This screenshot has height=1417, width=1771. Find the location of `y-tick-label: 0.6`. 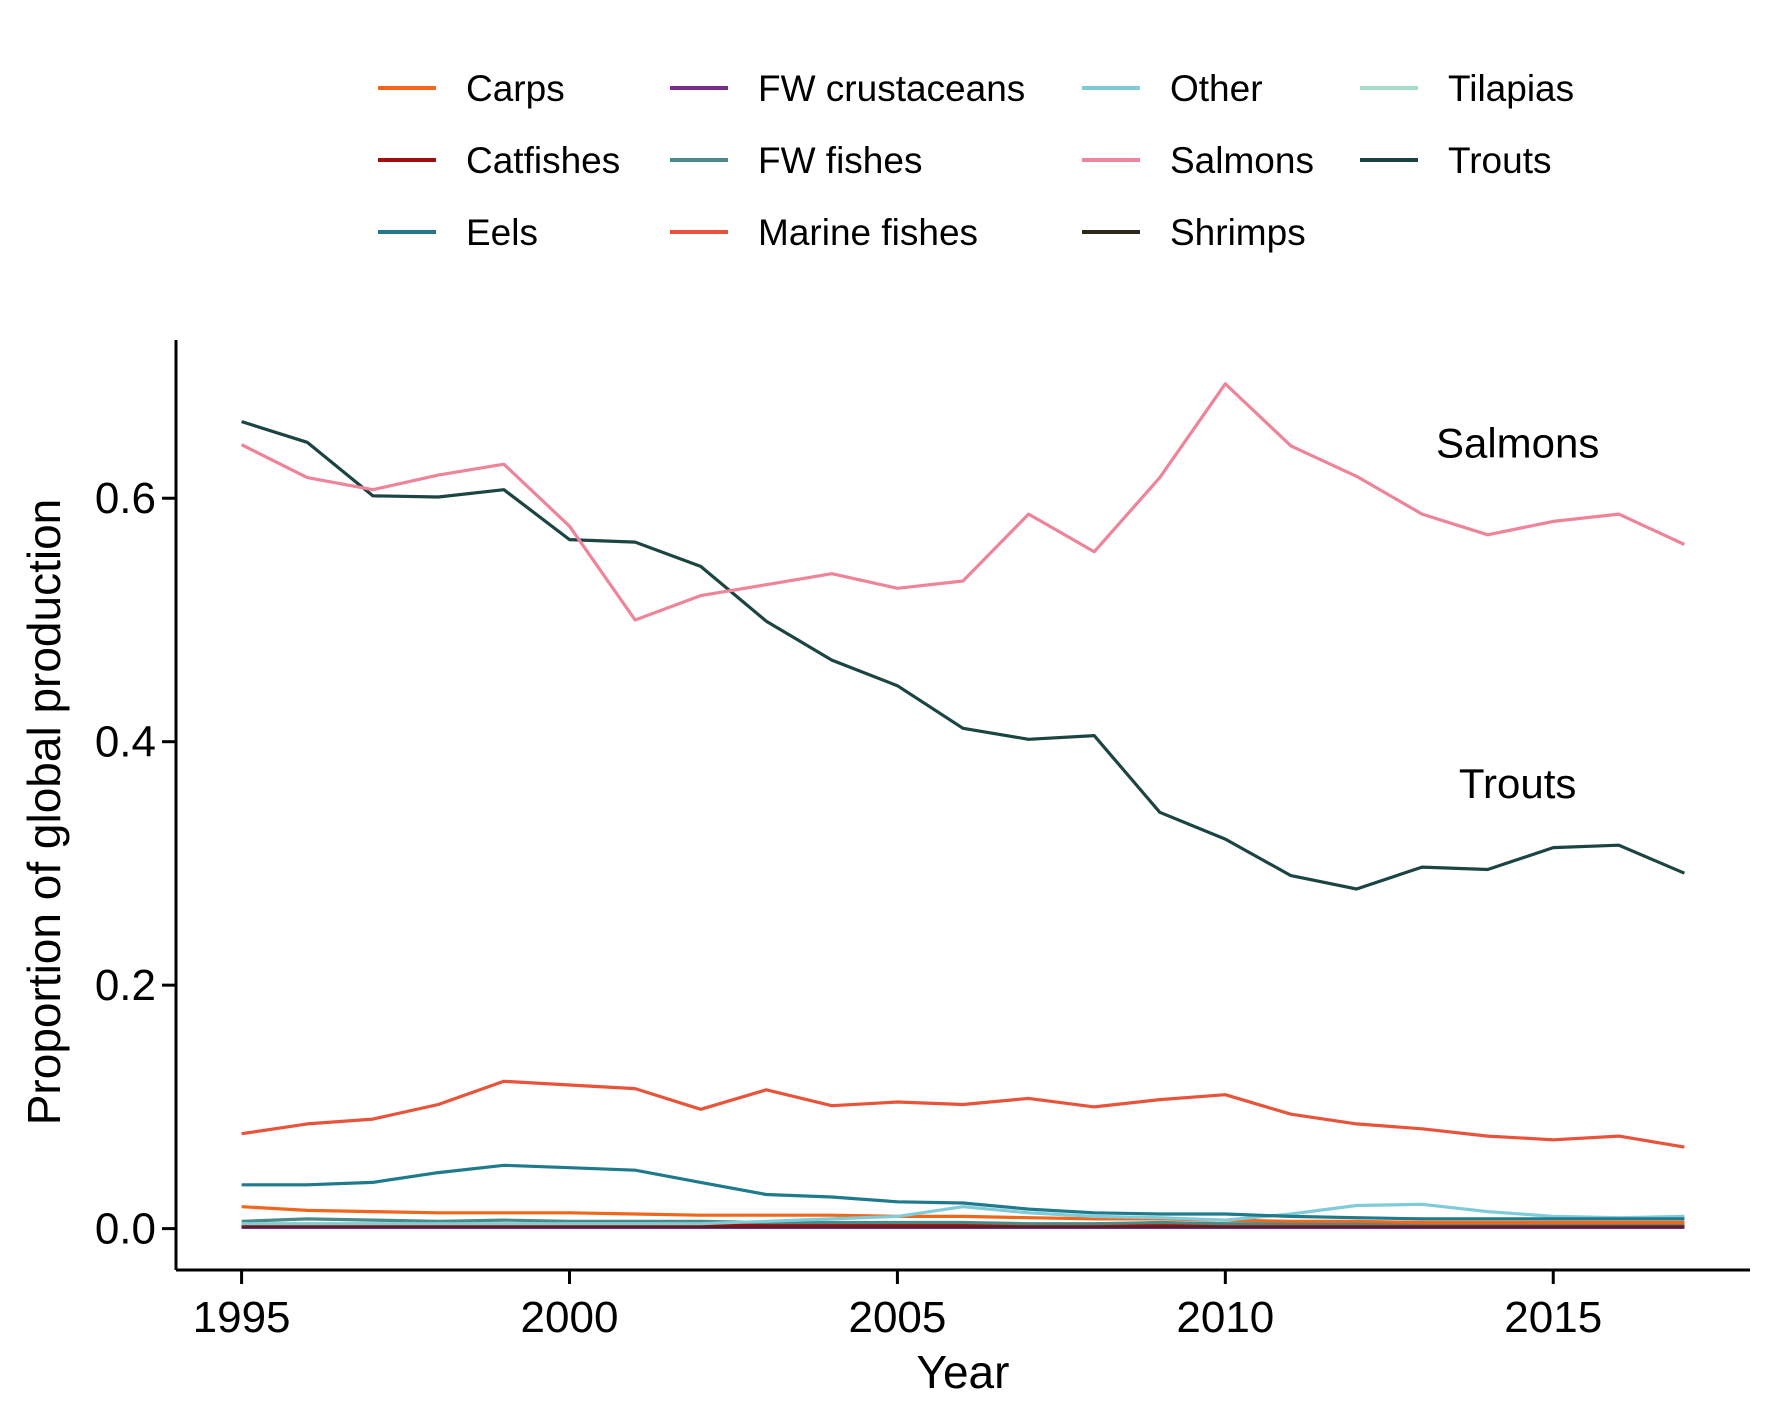

y-tick-label: 0.6 is located at coordinates (125, 498).